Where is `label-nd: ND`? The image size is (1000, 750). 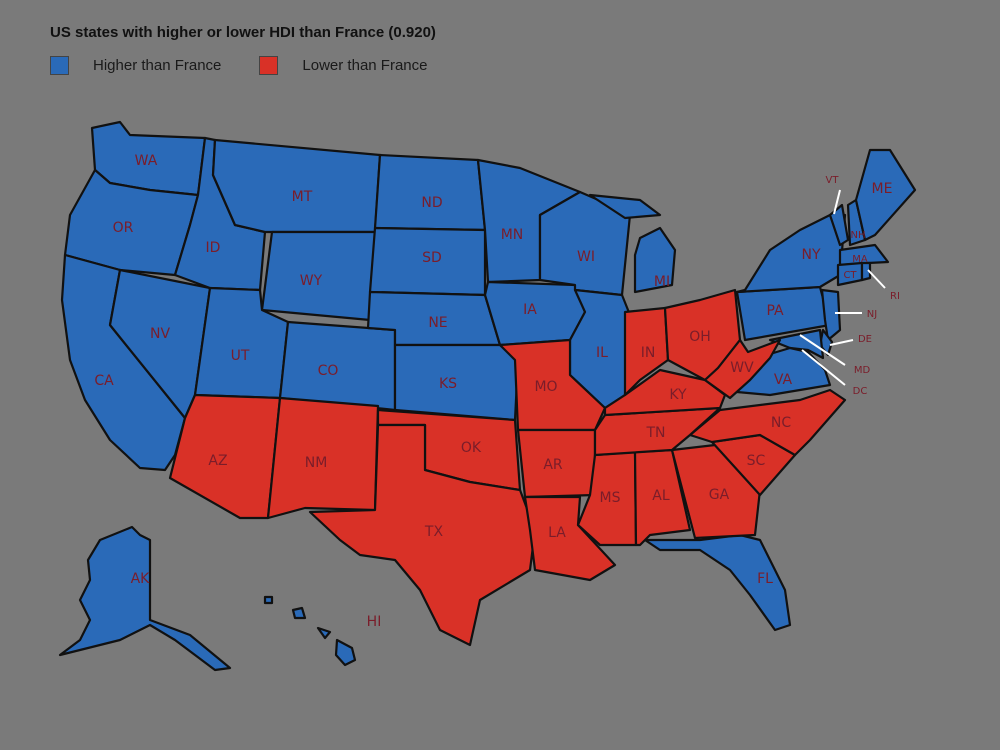
label-nd: ND is located at coordinates (431, 203).